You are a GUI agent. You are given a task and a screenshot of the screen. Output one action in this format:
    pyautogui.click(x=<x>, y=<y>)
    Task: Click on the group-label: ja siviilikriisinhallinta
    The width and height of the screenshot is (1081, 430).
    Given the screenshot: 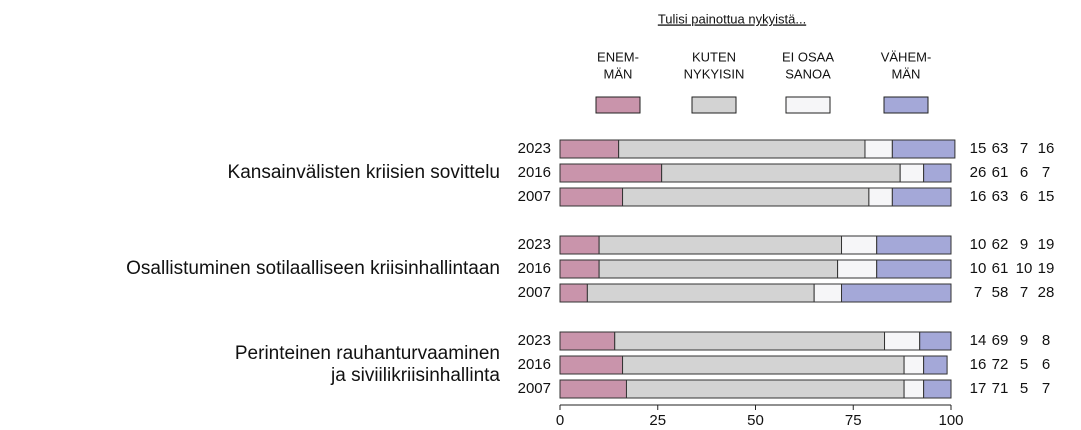 What is the action you would take?
    pyautogui.click(x=415, y=375)
    